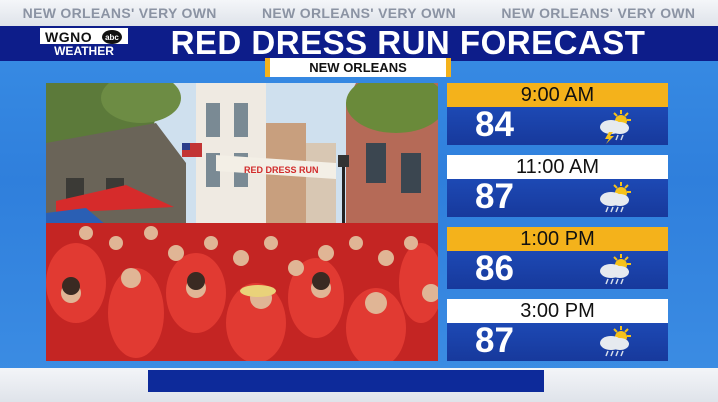 This screenshot has height=402, width=718. I want to click on logo-call-letters: WGNO, so click(69, 37).